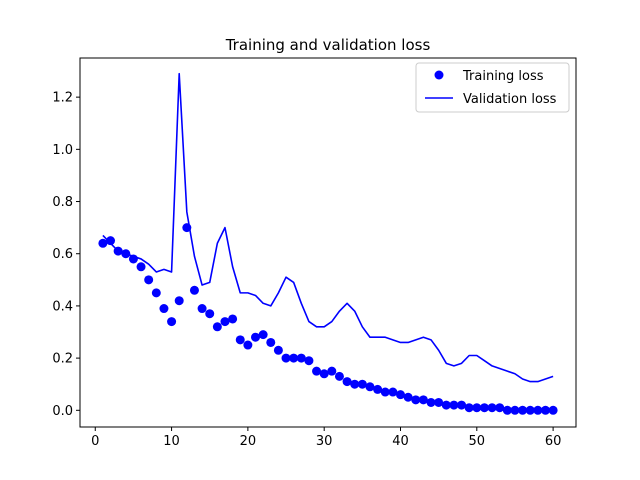  I want to click on x-tick-label: 60, so click(553, 441).